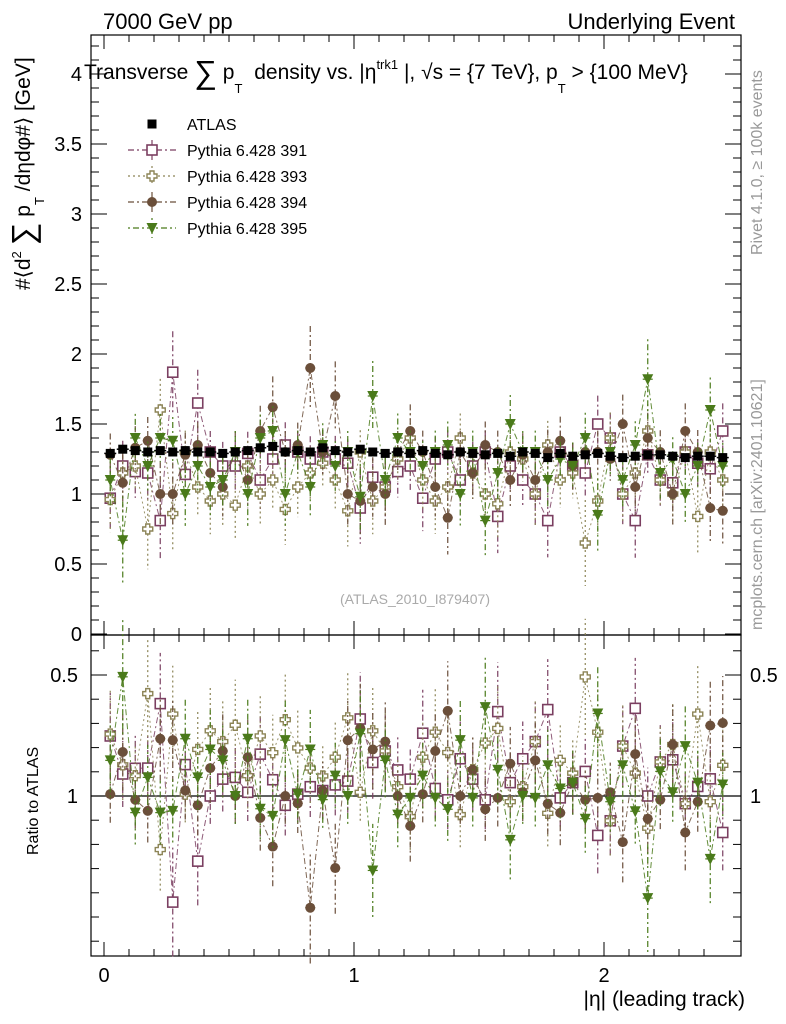  I want to click on x-axis-label: |η| (leading track), so click(664, 999).